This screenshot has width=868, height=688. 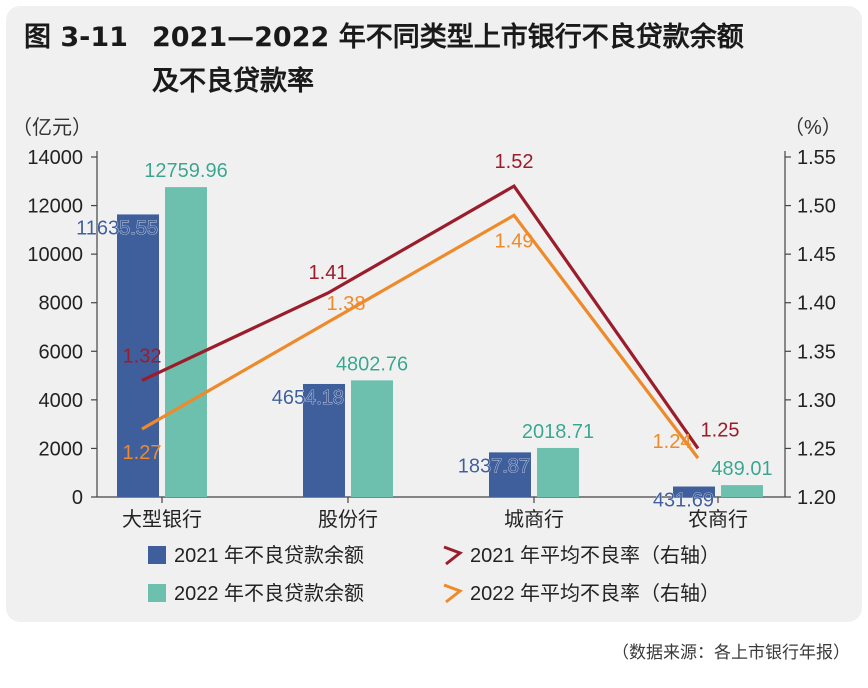 What do you see at coordinates (142, 453) in the screenshot?
I see `line-data-label: 1.27` at bounding box center [142, 453].